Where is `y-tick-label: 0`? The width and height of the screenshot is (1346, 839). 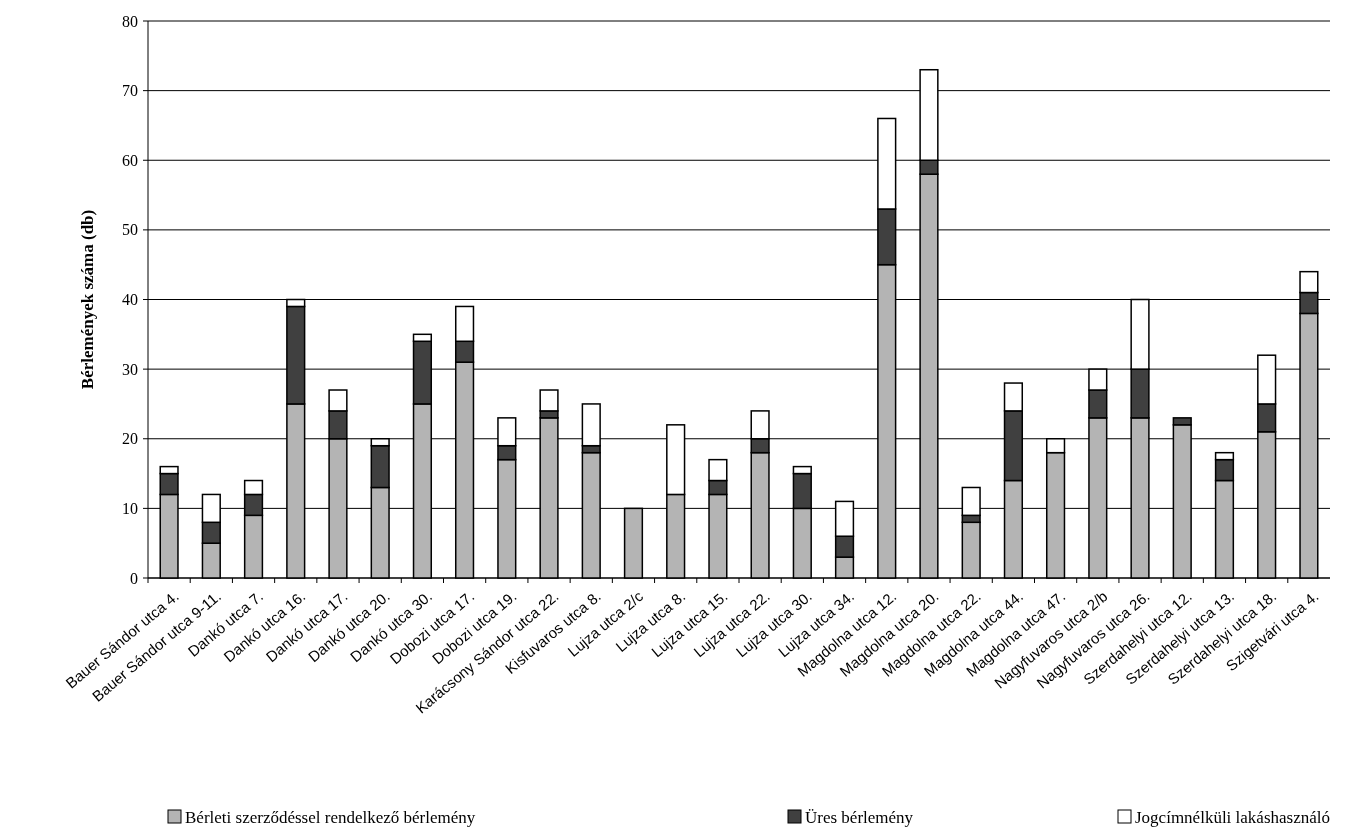 y-tick-label: 0 is located at coordinates (134, 578).